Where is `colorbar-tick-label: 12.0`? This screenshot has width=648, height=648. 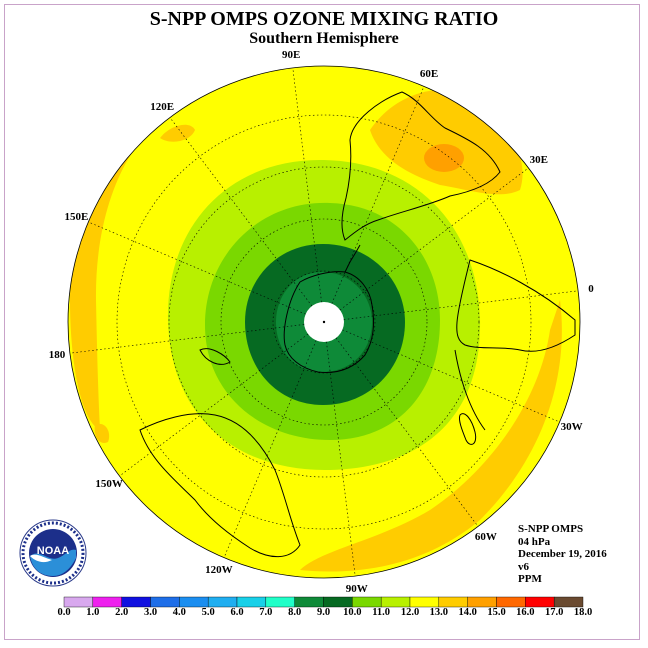 colorbar-tick-label: 12.0 is located at coordinates (410, 612).